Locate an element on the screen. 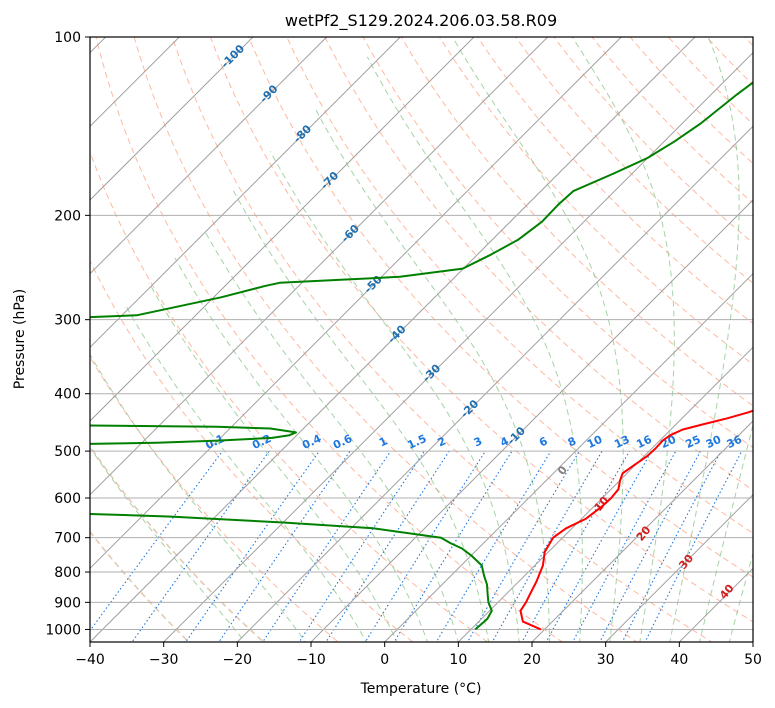  x-axis-label: Temperature (°C) is located at coordinates (421, 689).